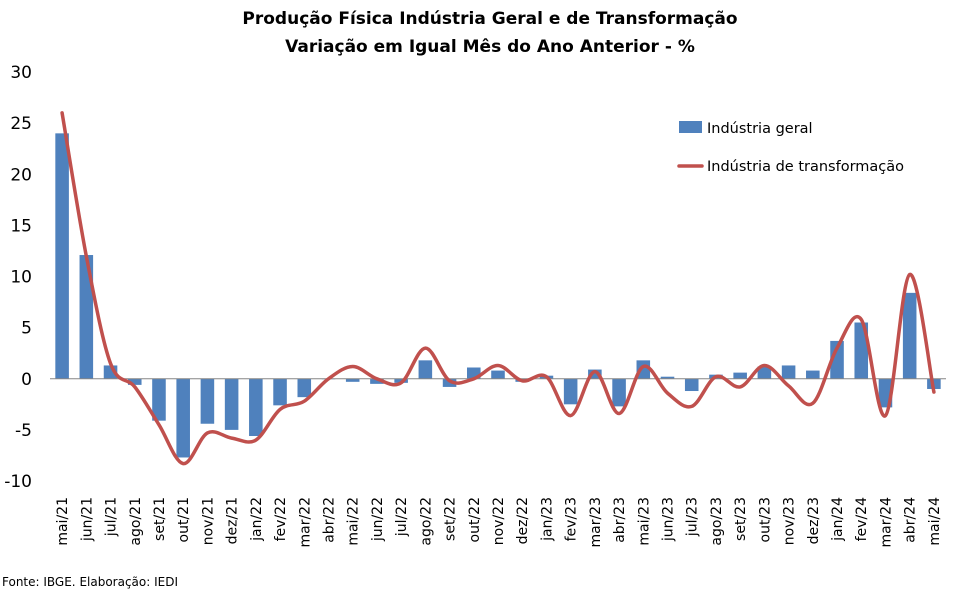 Image resolution: width=958 pixels, height=594 pixels. Describe the element at coordinates (354, 521) in the screenshot. I see `x-tick-label: mai/22` at that location.